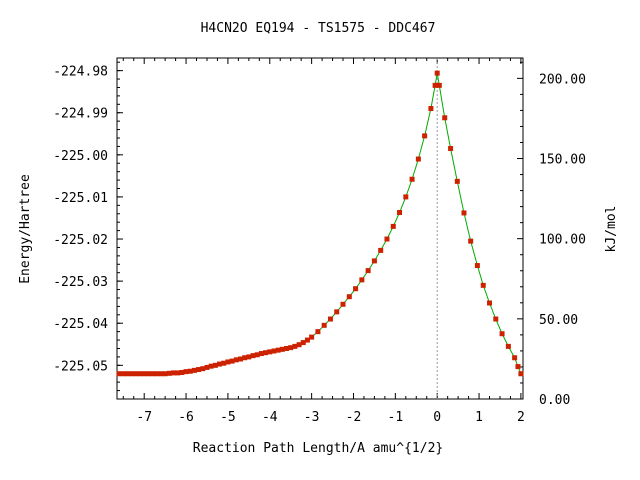  Describe the element at coordinates (558, 320) in the screenshot. I see `y2-tick-label: 50.00` at that location.